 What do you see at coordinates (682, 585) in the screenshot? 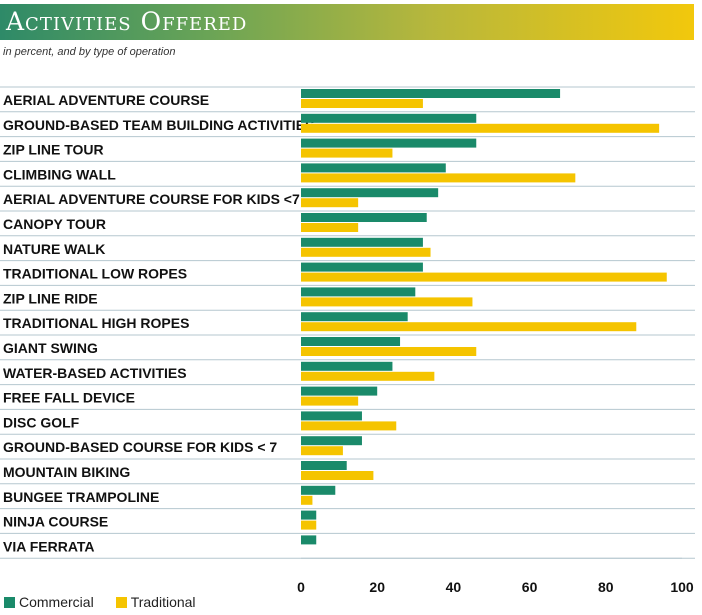
I see `x-tick-label: 100` at bounding box center [682, 585].